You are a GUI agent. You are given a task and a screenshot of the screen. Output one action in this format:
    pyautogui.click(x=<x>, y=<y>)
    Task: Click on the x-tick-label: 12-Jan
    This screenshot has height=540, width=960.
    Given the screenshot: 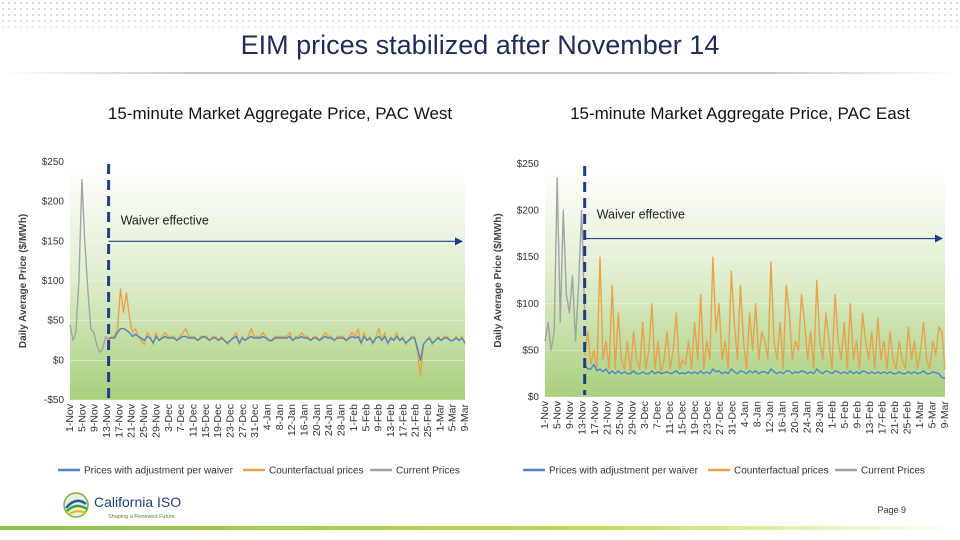 What is the action you would take?
    pyautogui.click(x=770, y=417)
    